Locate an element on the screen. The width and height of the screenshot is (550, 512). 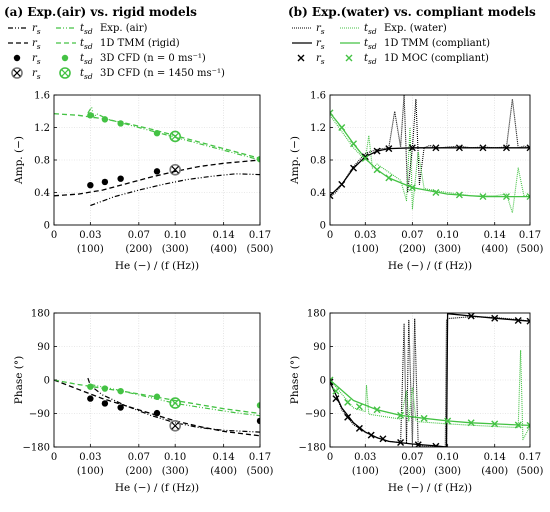
y-tick-label: 90 is located at coordinates (319, 347).